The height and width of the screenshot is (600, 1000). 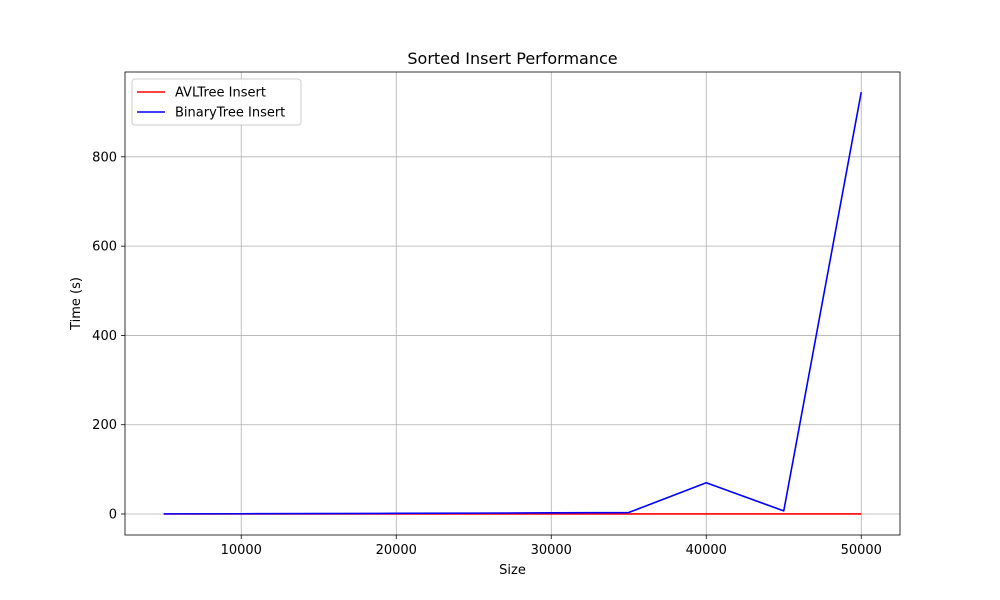 I want to click on chart-title: Sorted Insert Performance, so click(x=512, y=58).